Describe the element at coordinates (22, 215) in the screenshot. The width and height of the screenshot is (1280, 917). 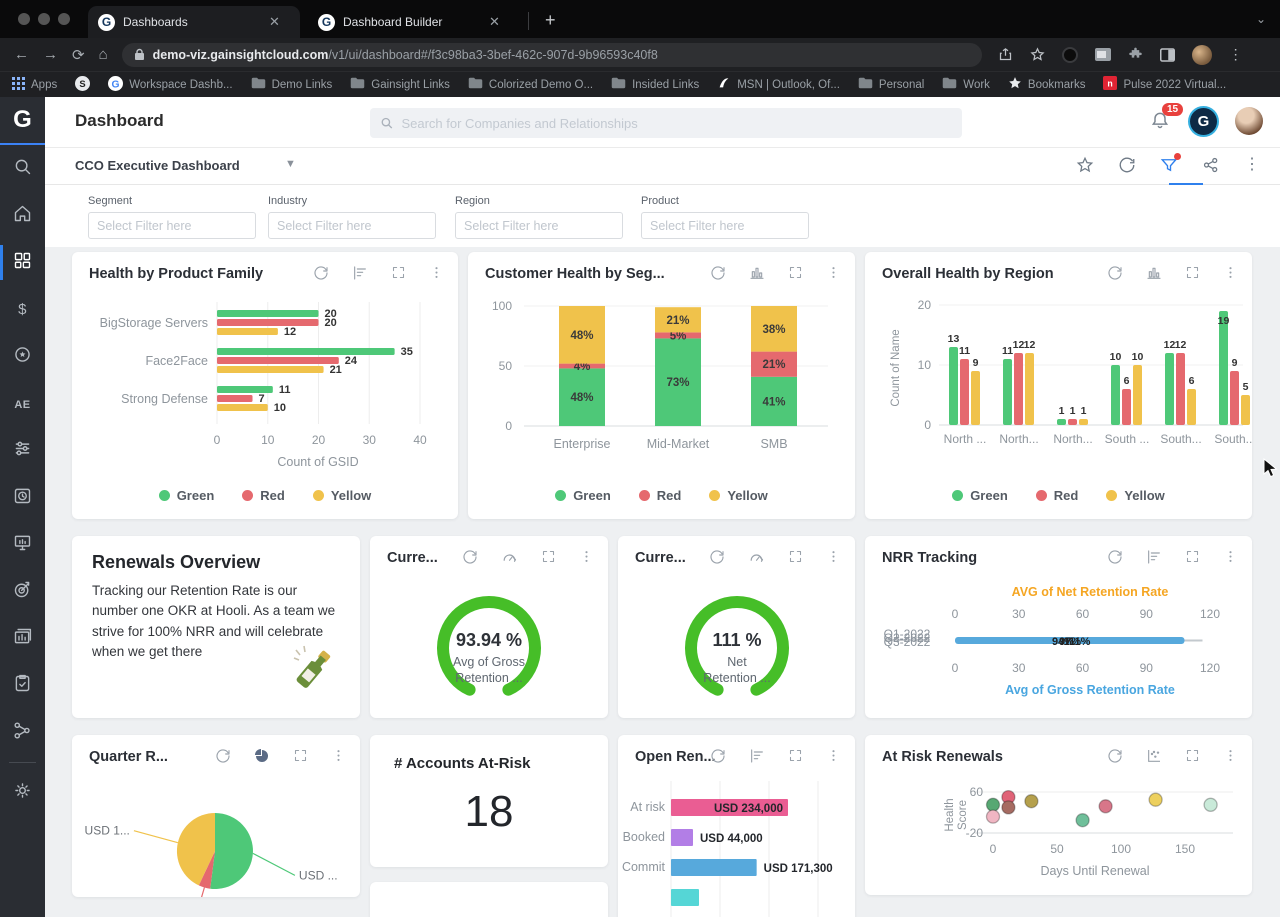
I see `sidebar-item-home` at that location.